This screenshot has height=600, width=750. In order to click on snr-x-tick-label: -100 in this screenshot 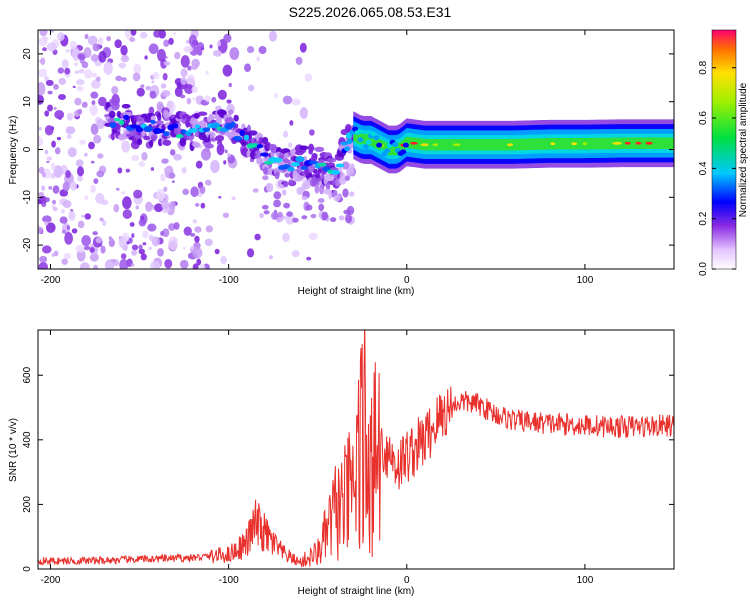, I will do `click(229, 580)`.